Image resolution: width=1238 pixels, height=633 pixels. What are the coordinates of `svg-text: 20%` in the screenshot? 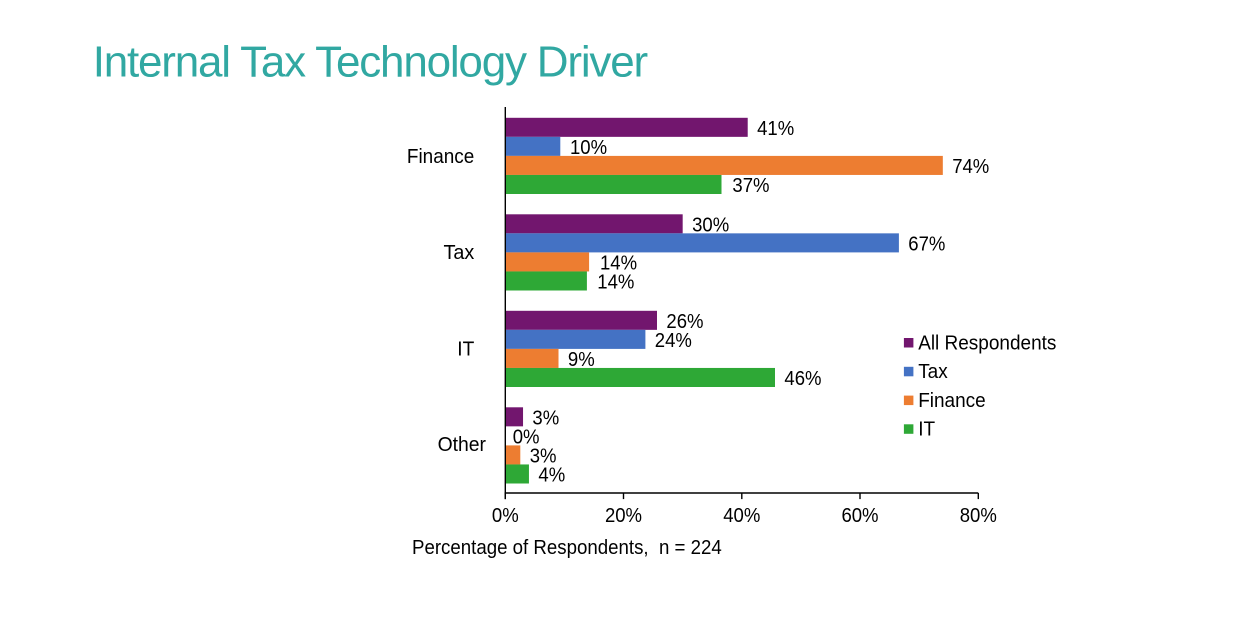 It's located at (623, 515).